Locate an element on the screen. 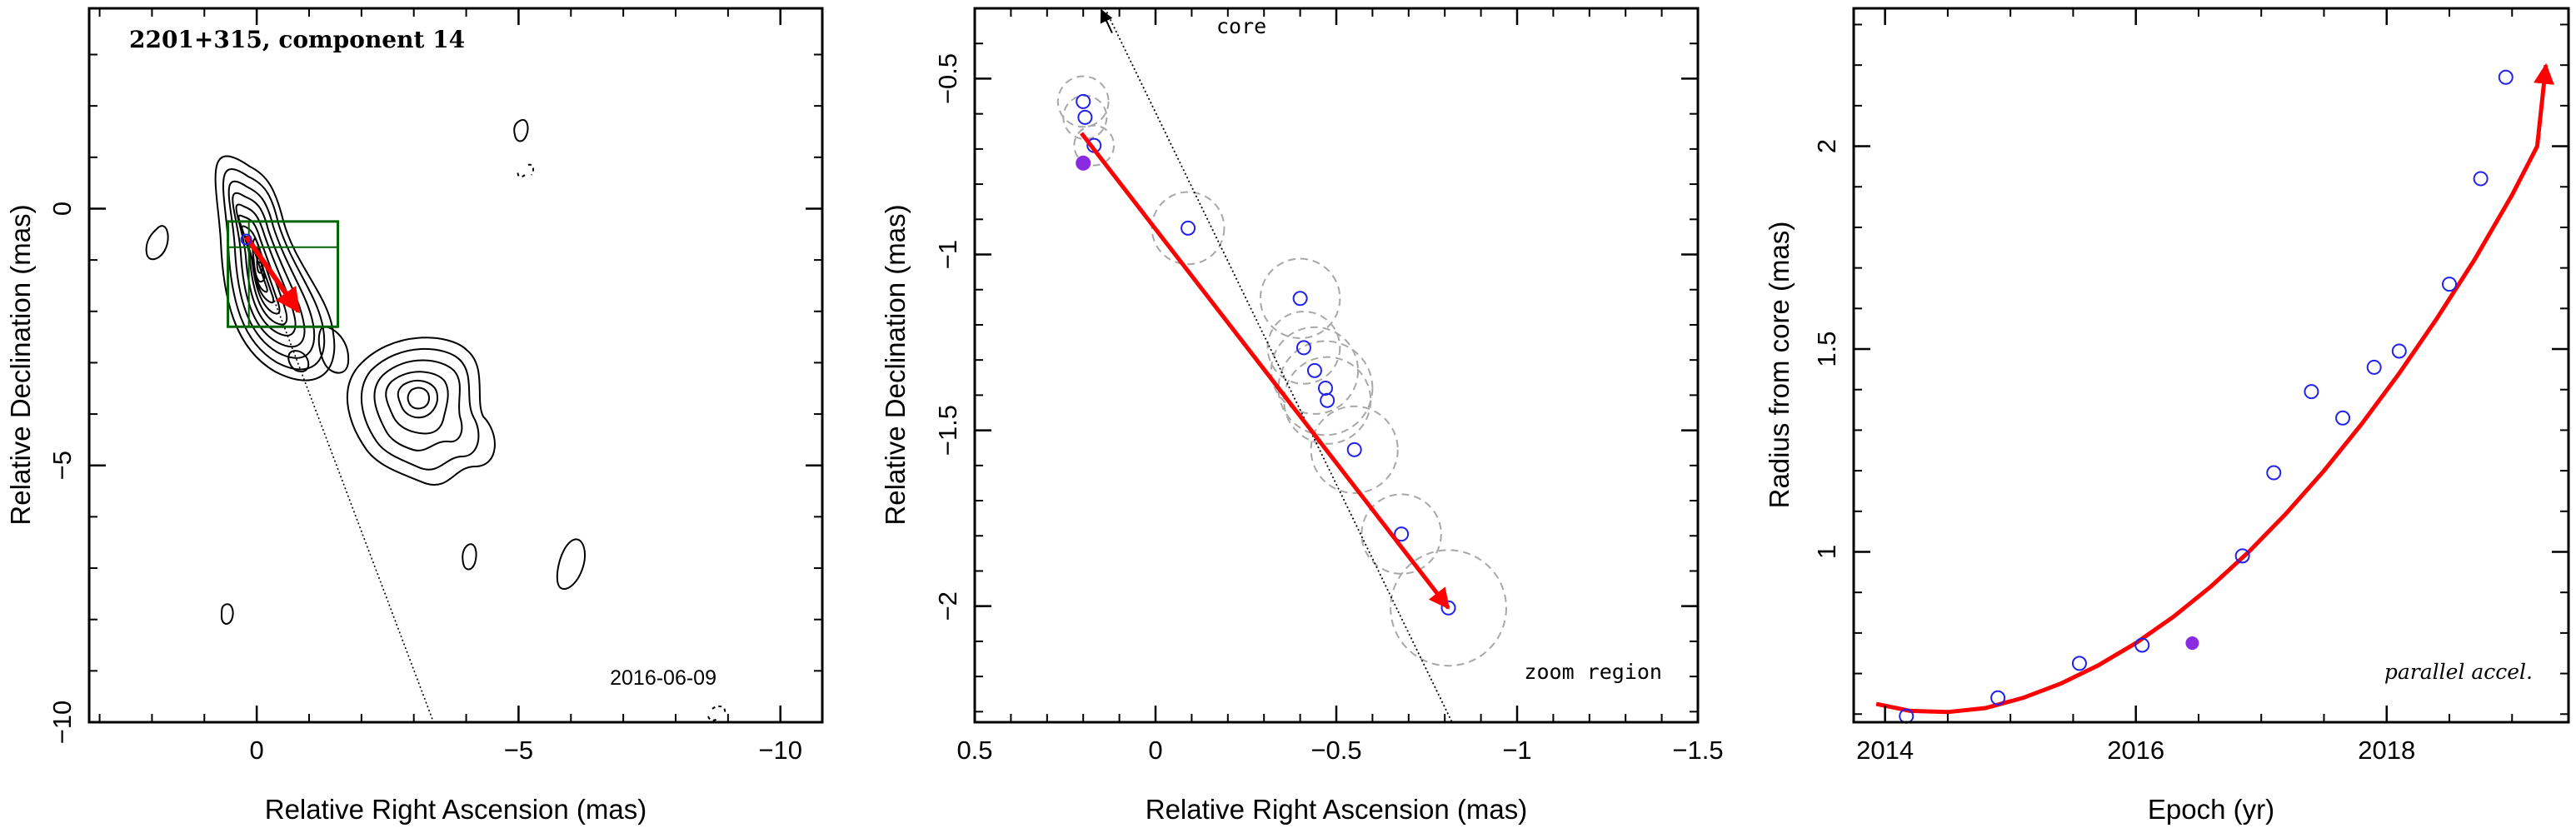 The height and width of the screenshot is (833, 2576). core-label: core is located at coordinates (1241, 26).